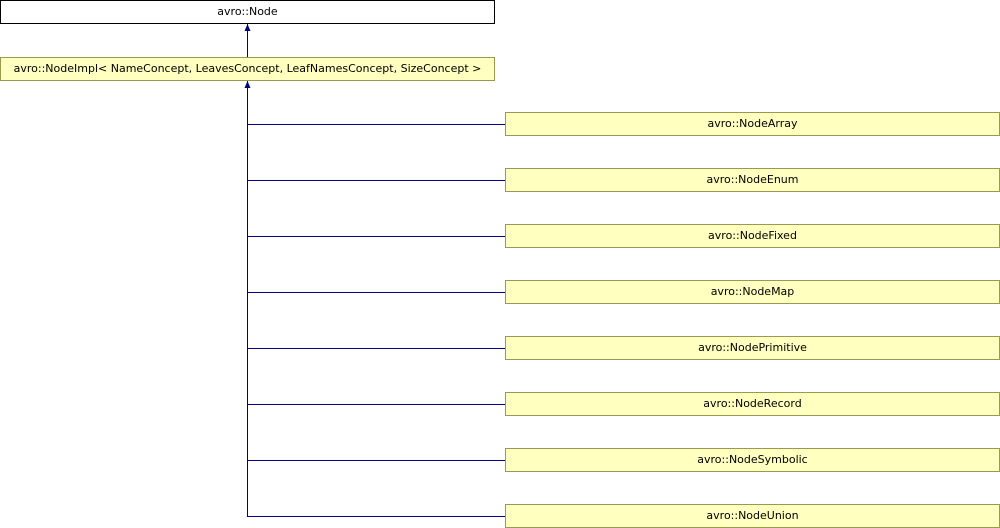 This screenshot has height=528, width=1000. I want to click on class-node-derived: avro::NodeEnum, so click(752, 180).